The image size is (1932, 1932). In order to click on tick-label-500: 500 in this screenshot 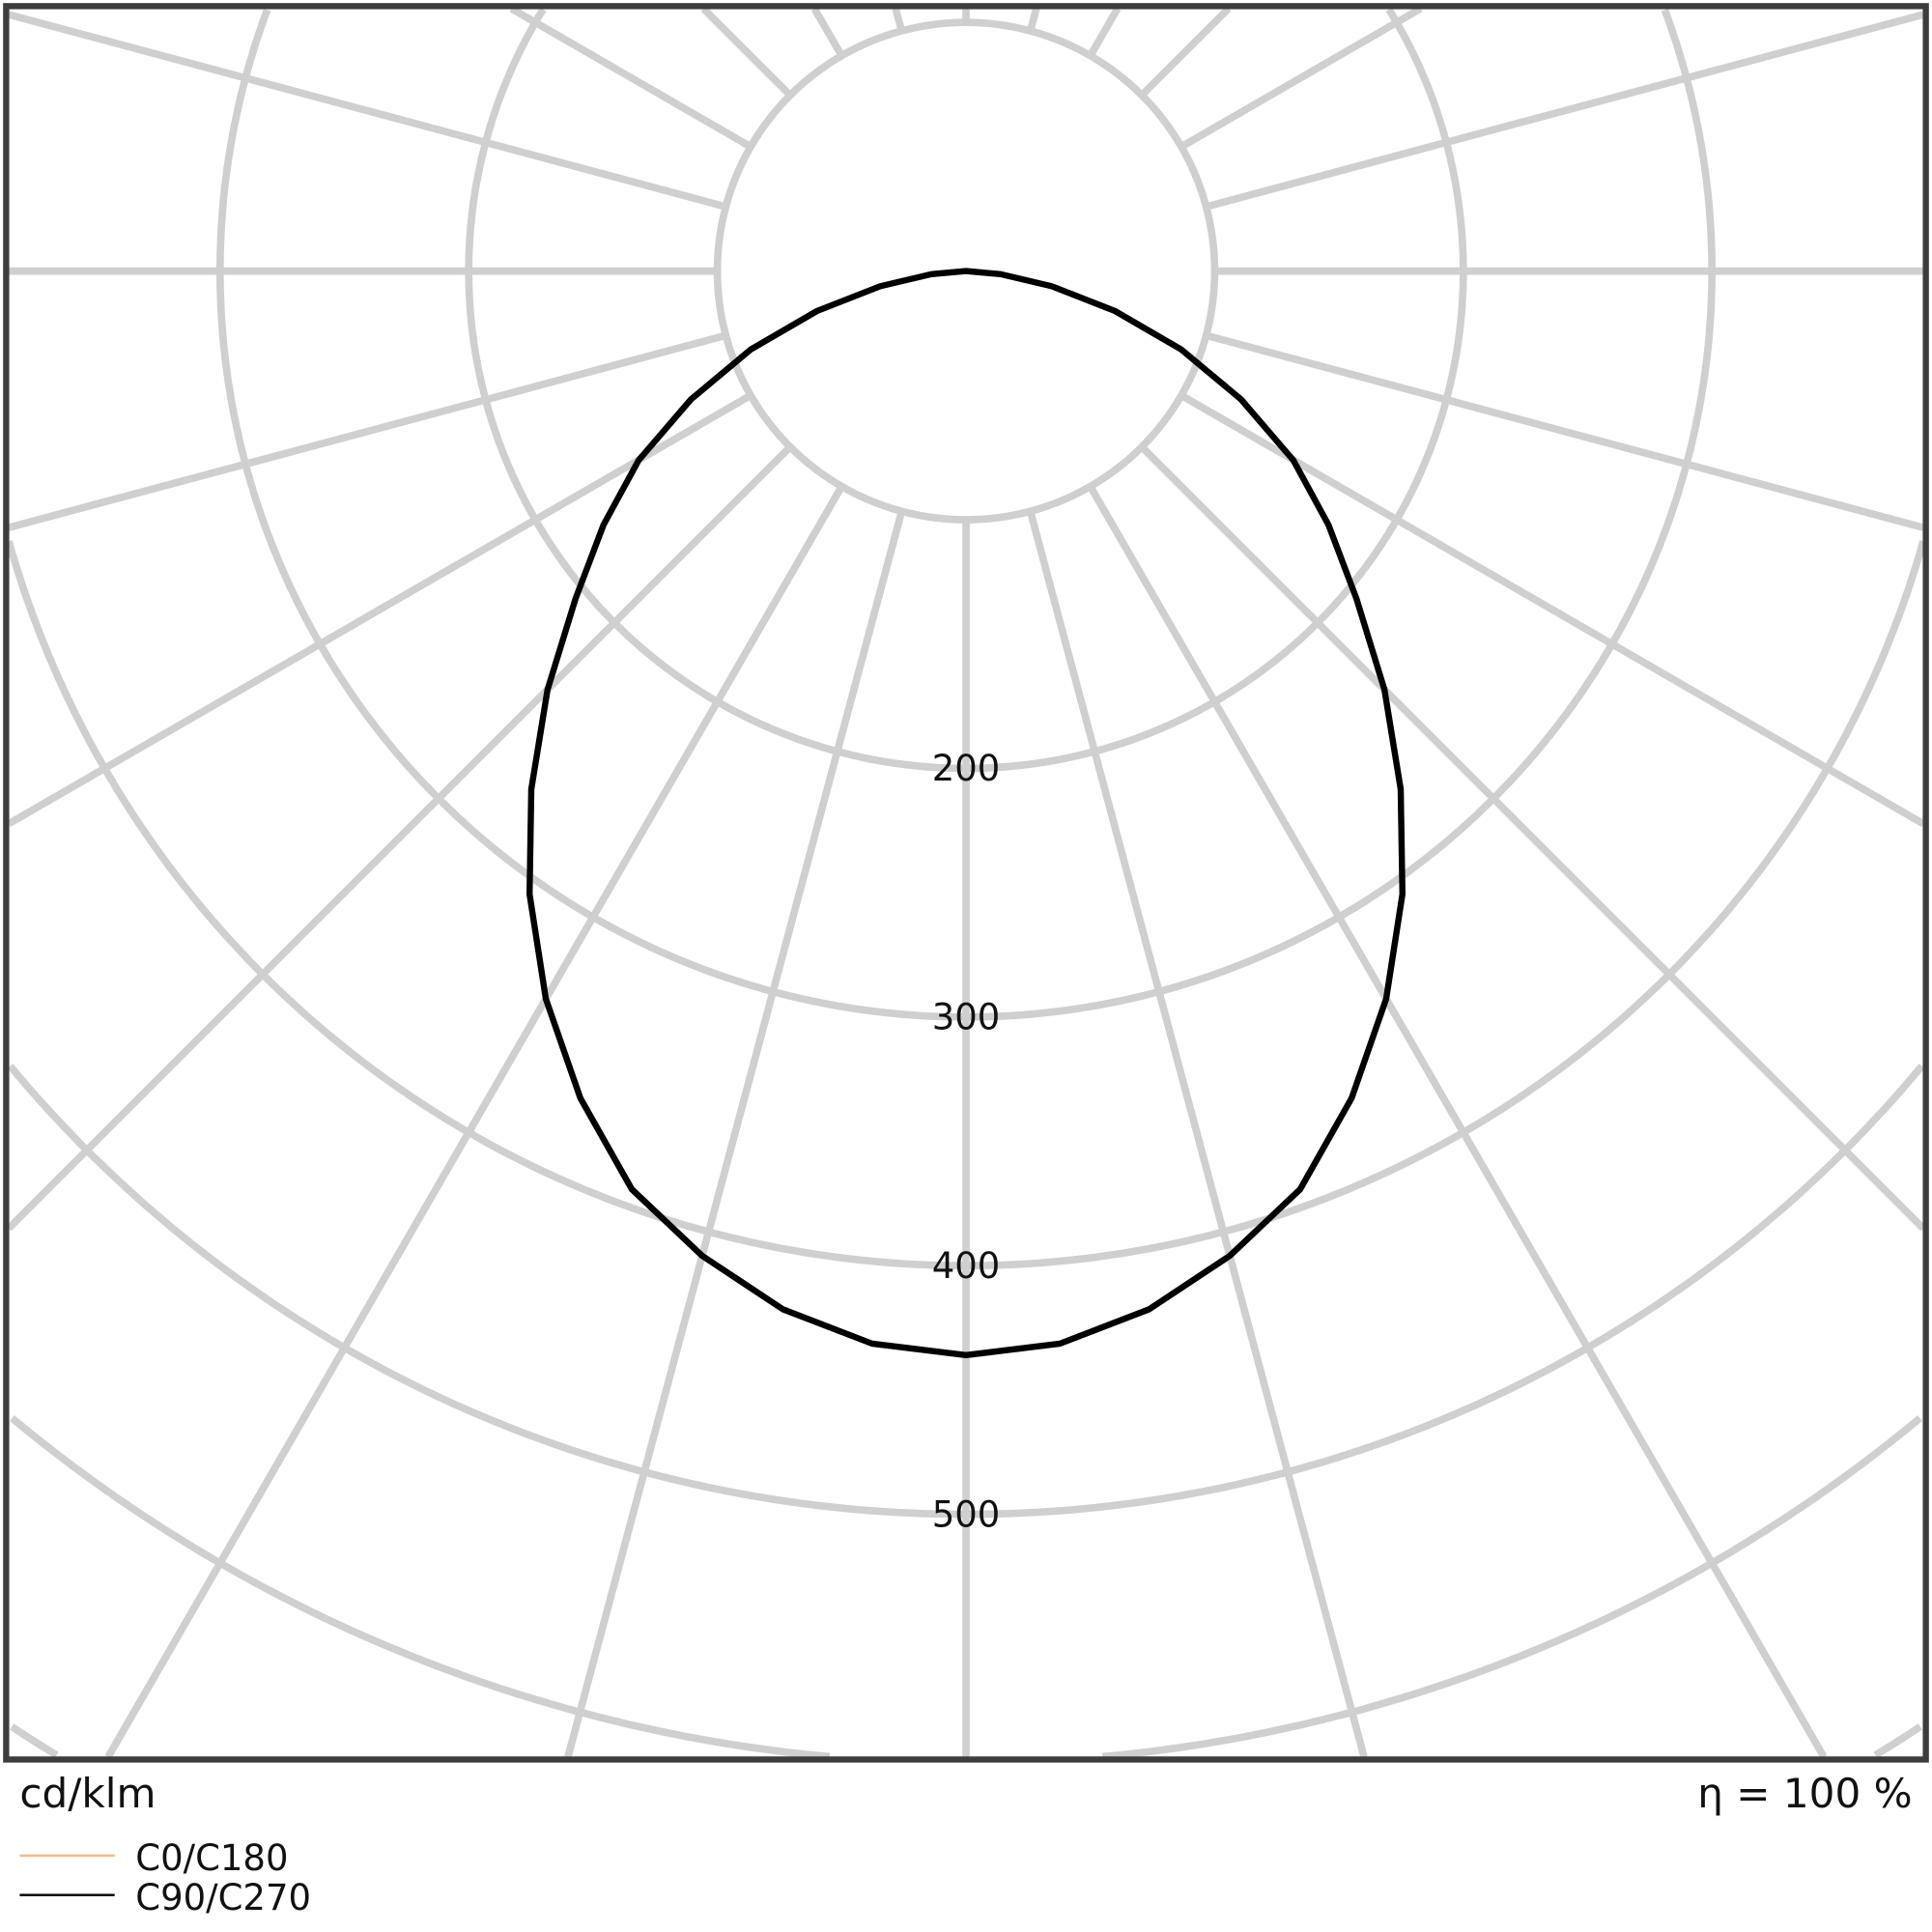, I will do `click(966, 1514)`.